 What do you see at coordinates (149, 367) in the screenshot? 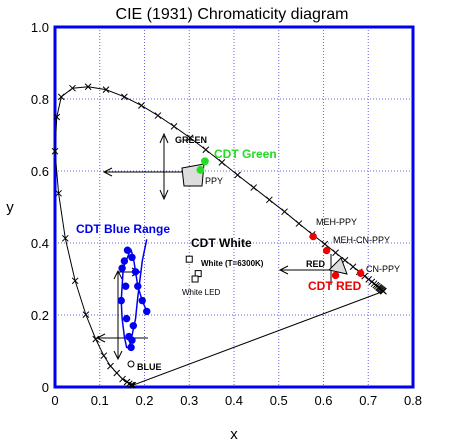
I see `label-blue: BLUE` at bounding box center [149, 367].